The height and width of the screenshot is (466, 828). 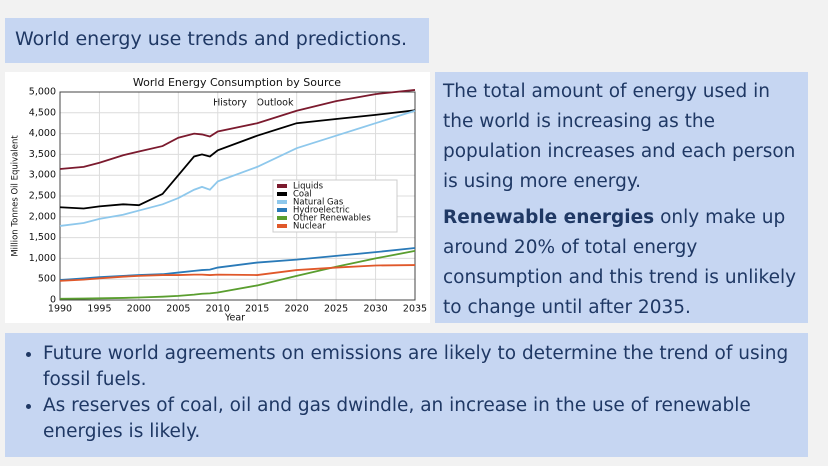 I want to click on x-axis-label: Year, so click(x=234, y=318).